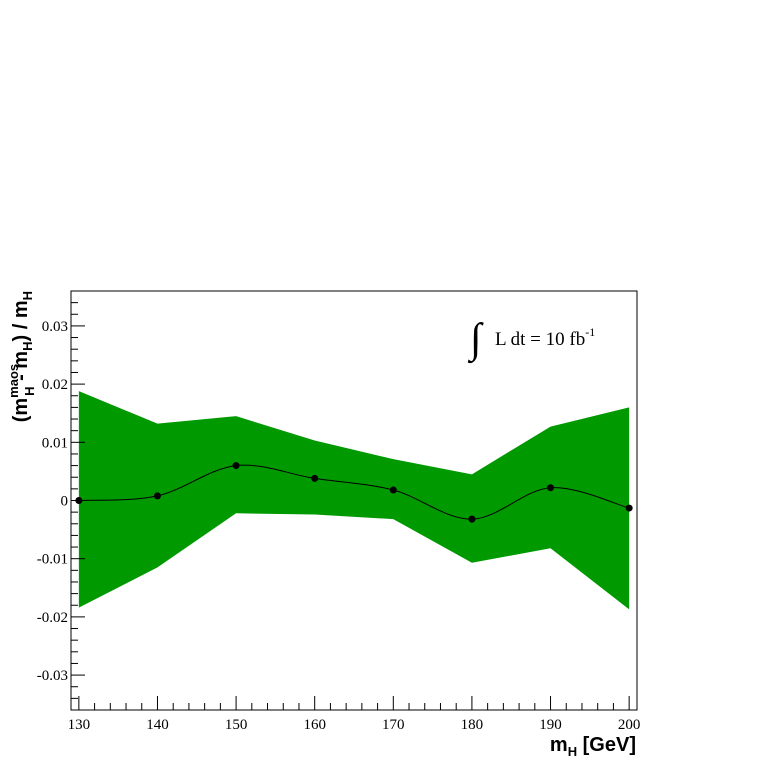 The width and height of the screenshot is (763, 763). I want to click on x-tick-label: 180, so click(472, 725).